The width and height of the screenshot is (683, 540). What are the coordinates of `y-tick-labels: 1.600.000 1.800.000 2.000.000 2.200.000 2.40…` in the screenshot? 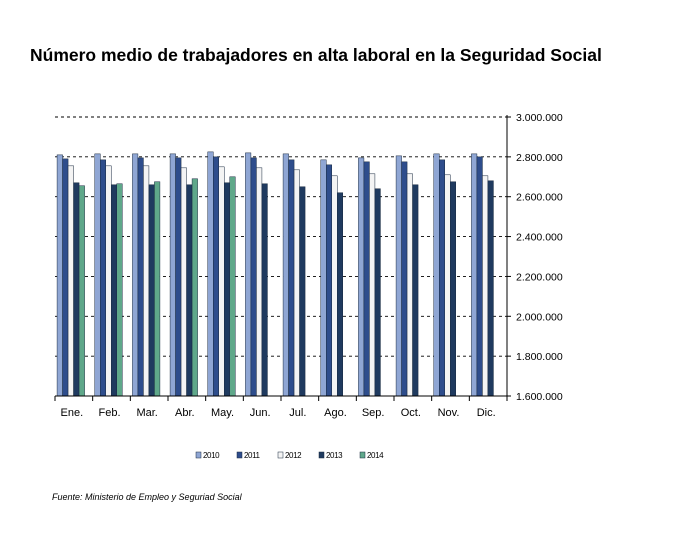 It's located at (539, 257).